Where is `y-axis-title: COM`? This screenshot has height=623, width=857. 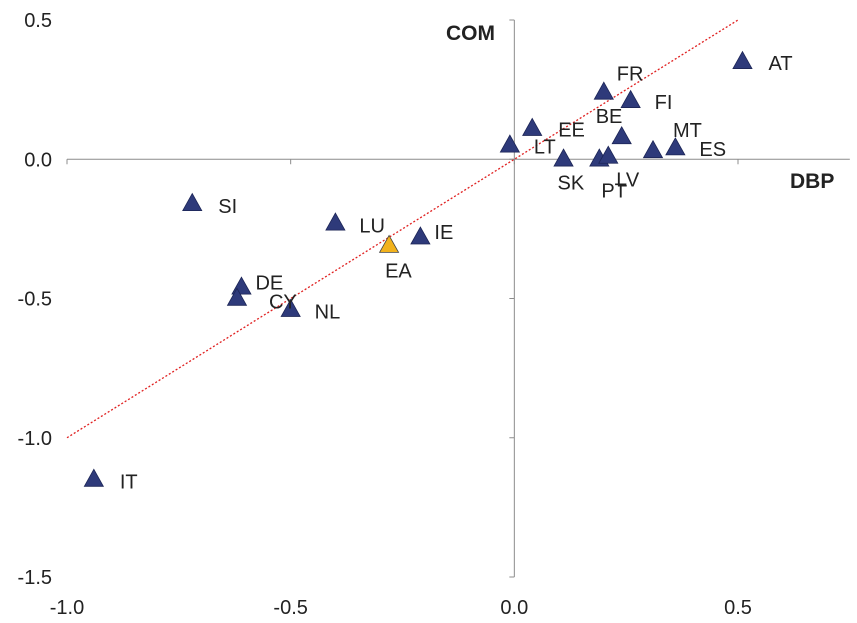
y-axis-title: COM is located at coordinates (470, 33).